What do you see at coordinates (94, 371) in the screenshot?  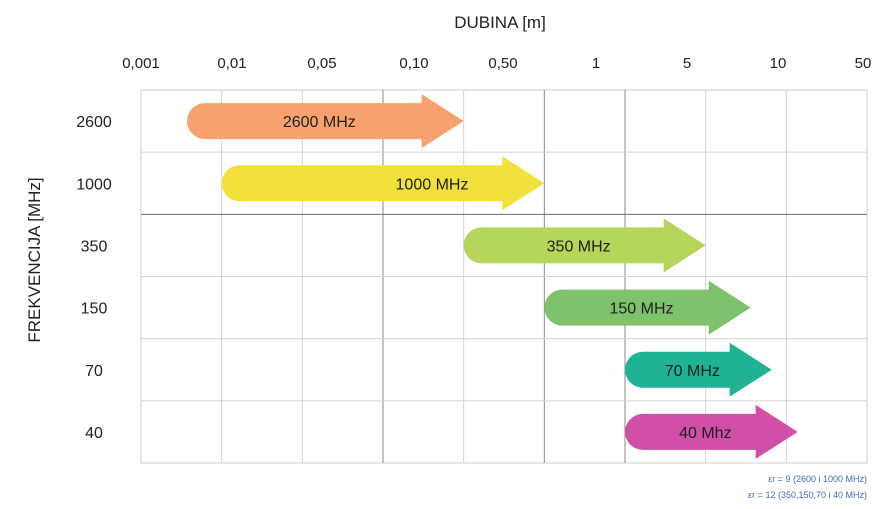 I see `y-tick-label: 70` at bounding box center [94, 371].